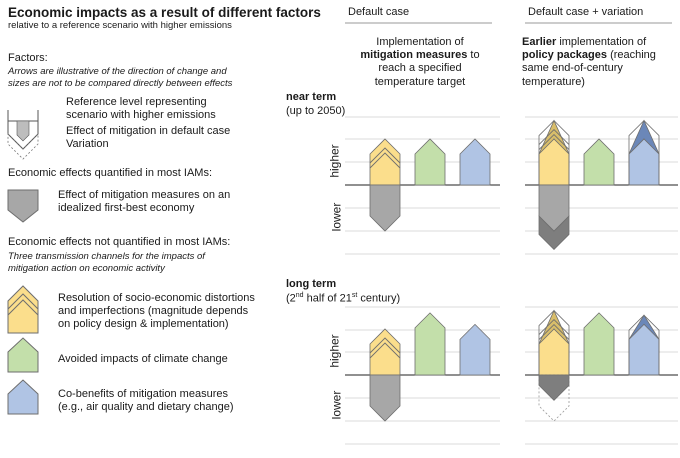  Describe the element at coordinates (599, 344) in the screenshot. I see `long-variation-climate_avoided-bar` at that location.